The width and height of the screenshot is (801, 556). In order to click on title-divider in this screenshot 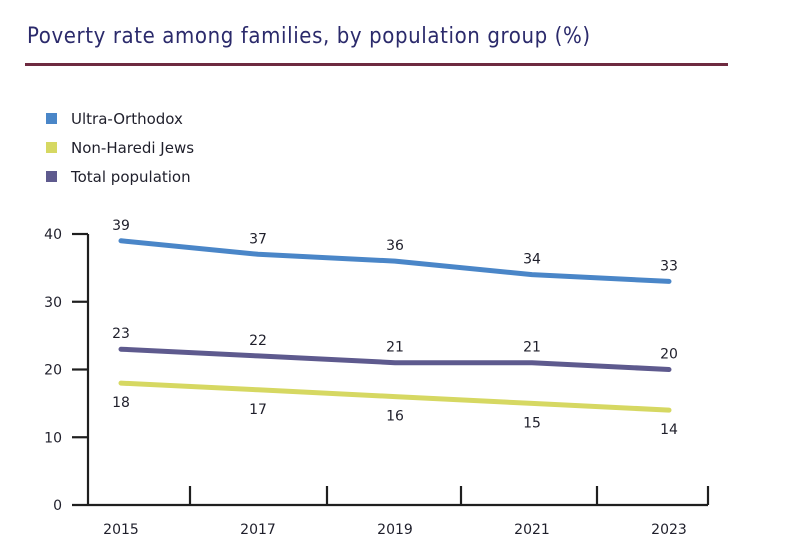, I will do `click(376, 64)`.